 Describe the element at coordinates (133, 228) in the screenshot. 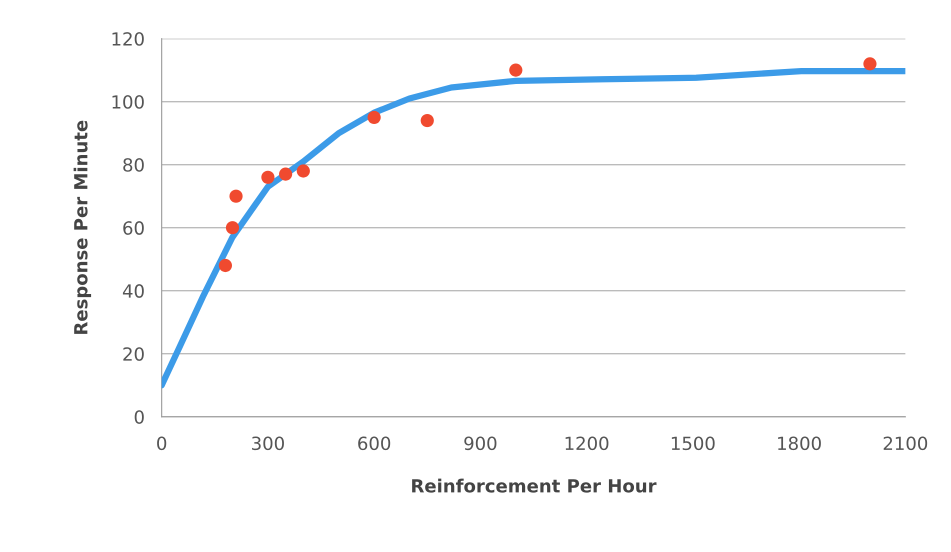

I see `y-tick-label: 60` at that location.